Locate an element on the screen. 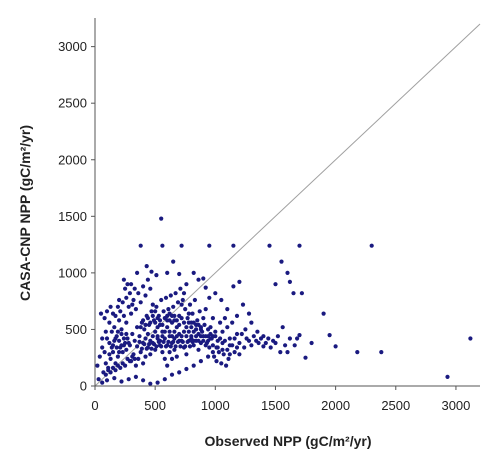 This screenshot has height=458, width=481. y-tick-label: 1000 is located at coordinates (72, 272).